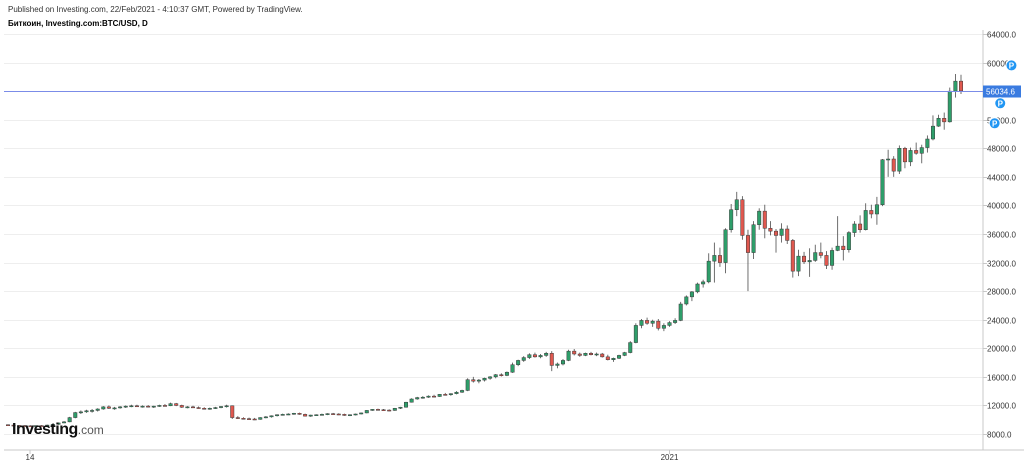 This screenshot has height=464, width=1024. Describe the element at coordinates (58, 430) in the screenshot. I see `investing-logo: Investing.com` at that location.